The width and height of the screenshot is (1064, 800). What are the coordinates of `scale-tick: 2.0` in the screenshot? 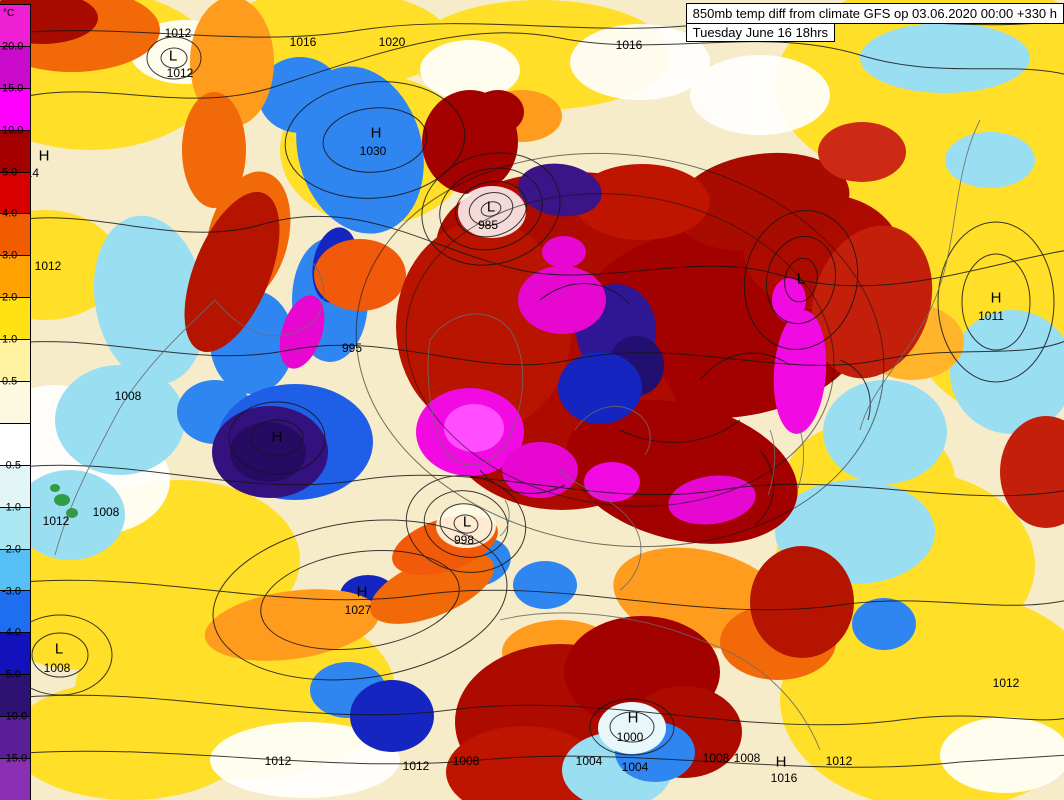 It's located at (10, 297).